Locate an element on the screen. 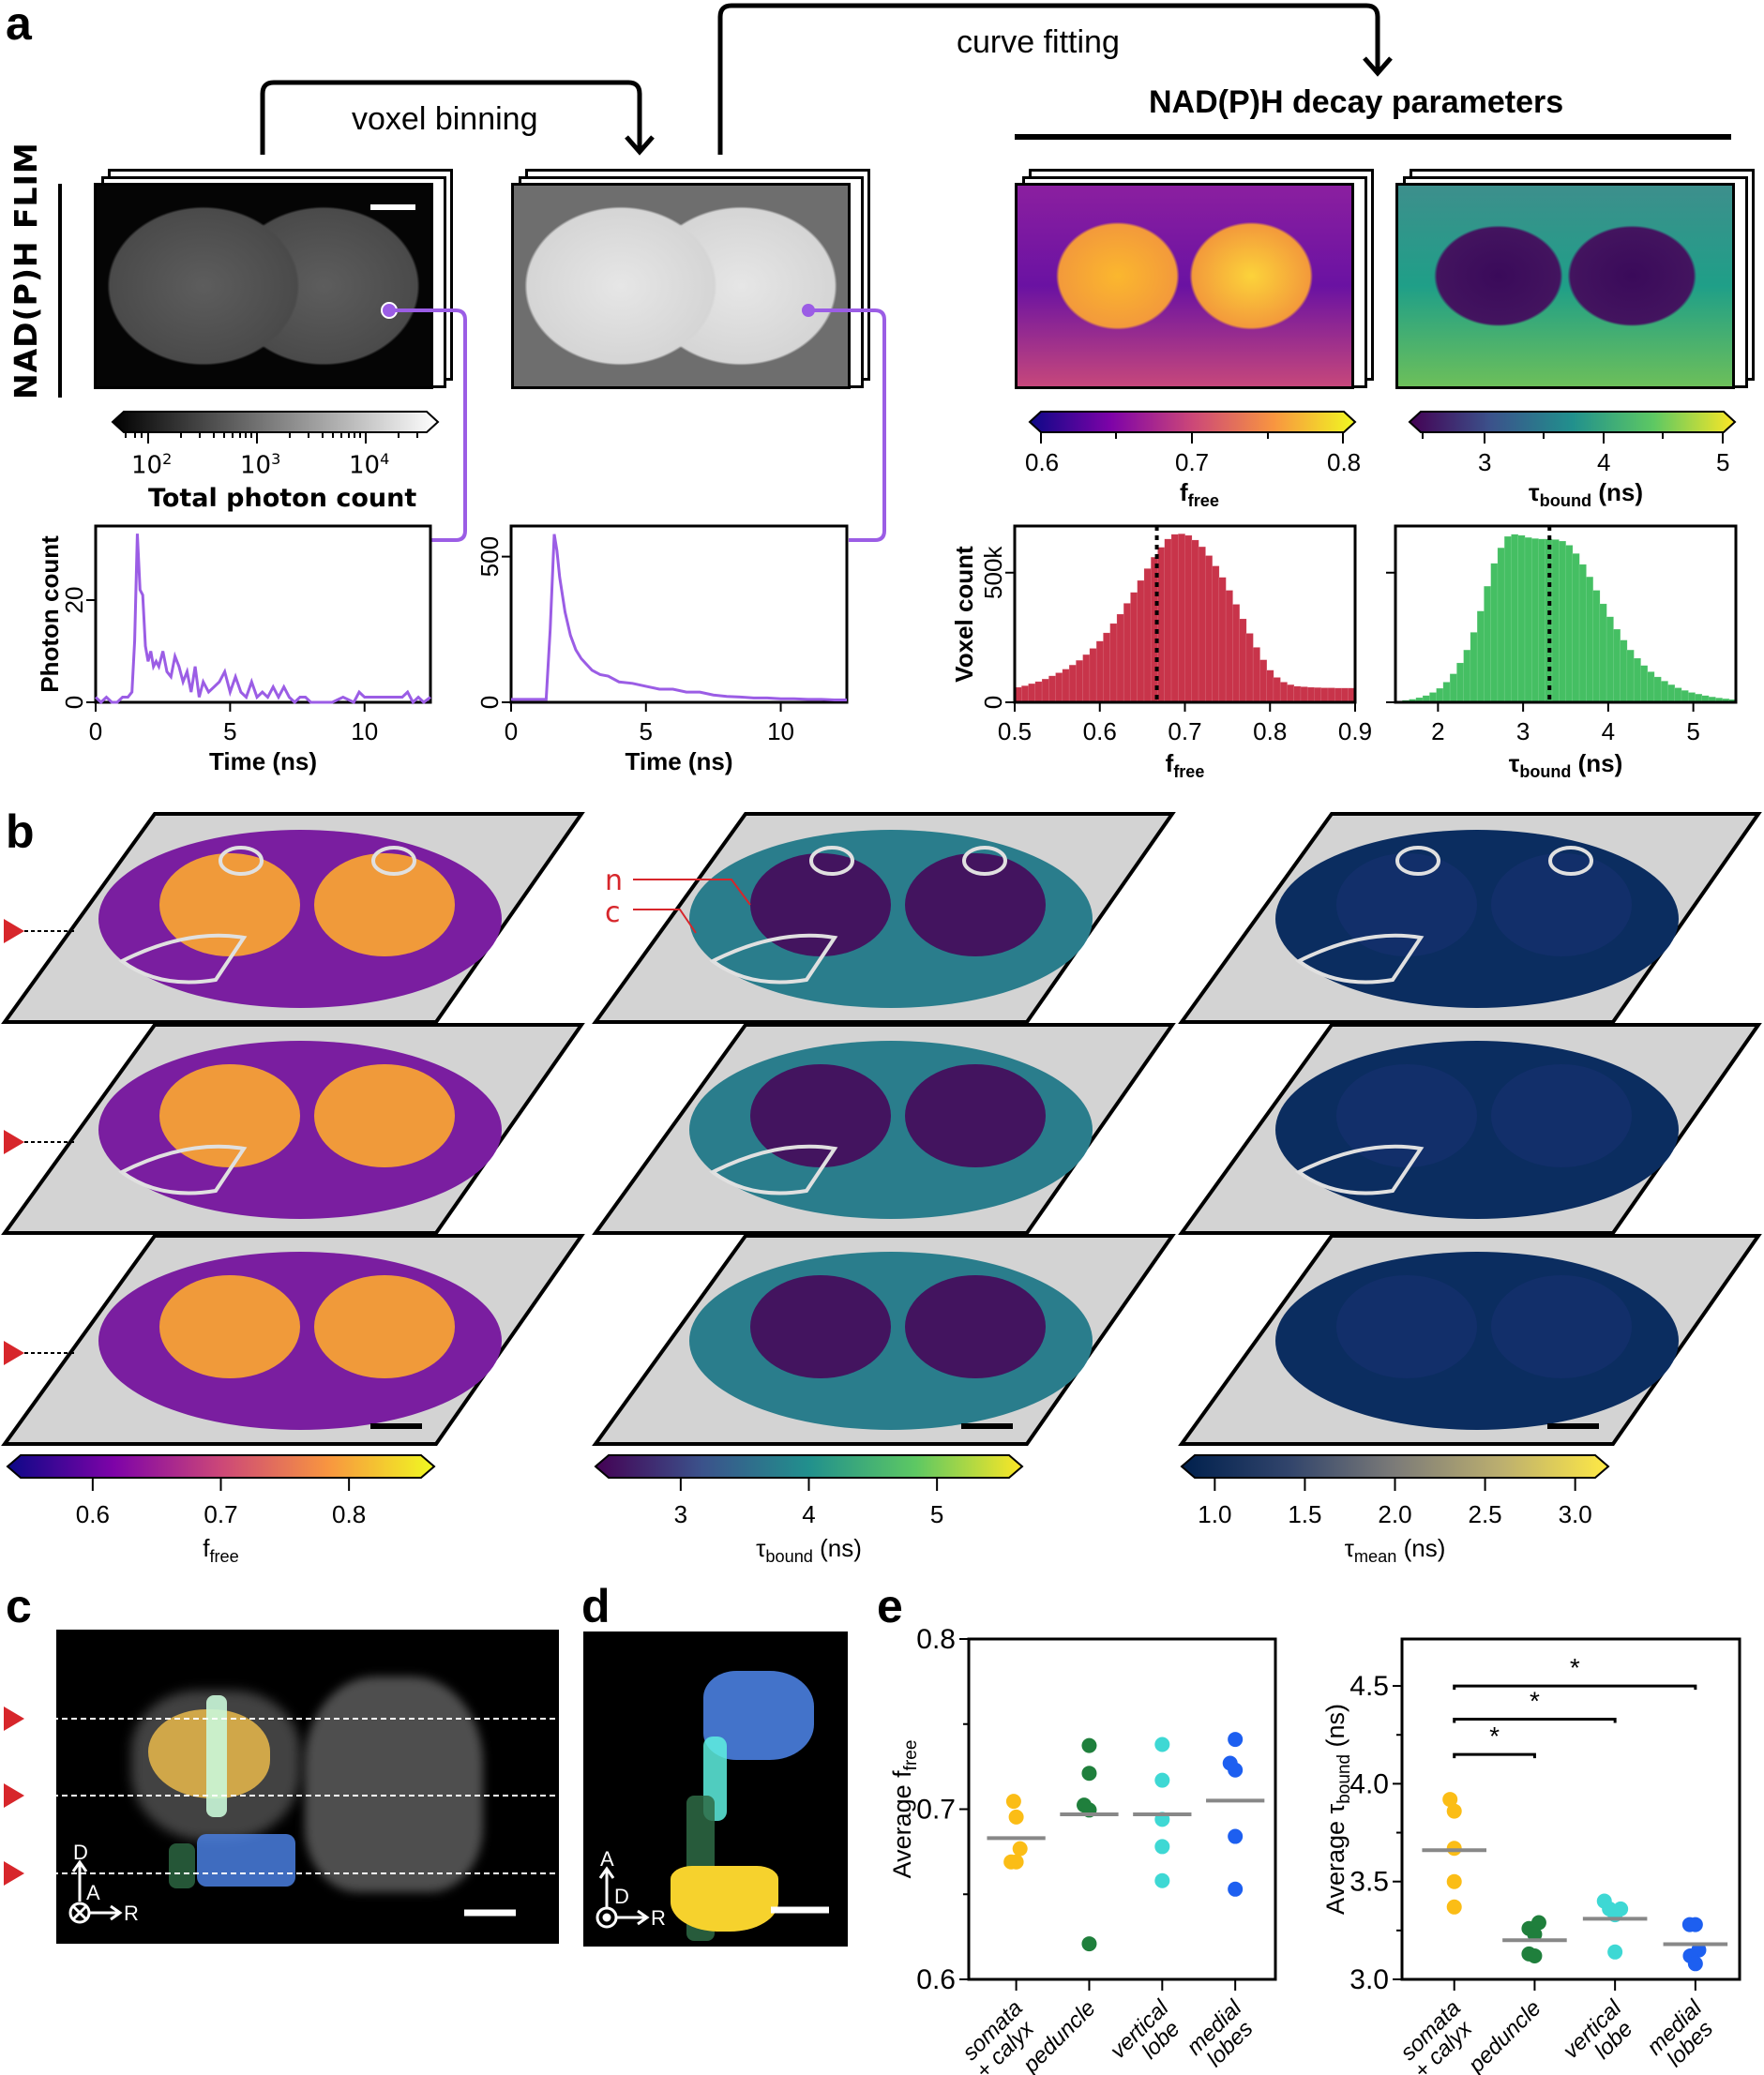  x-tick-label: 10 is located at coordinates (780, 731).